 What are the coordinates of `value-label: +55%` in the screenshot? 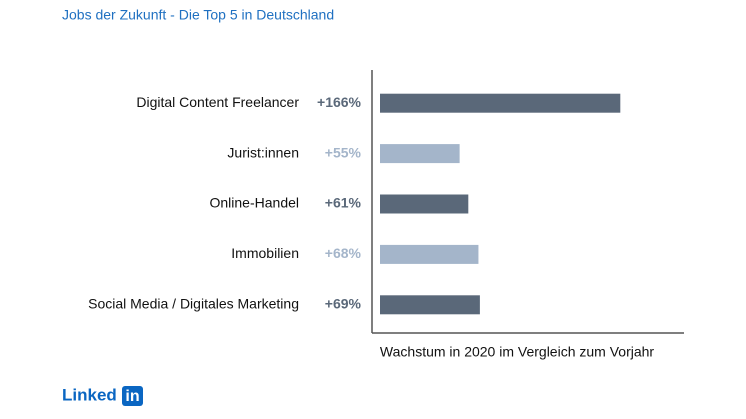 It's located at (343, 152).